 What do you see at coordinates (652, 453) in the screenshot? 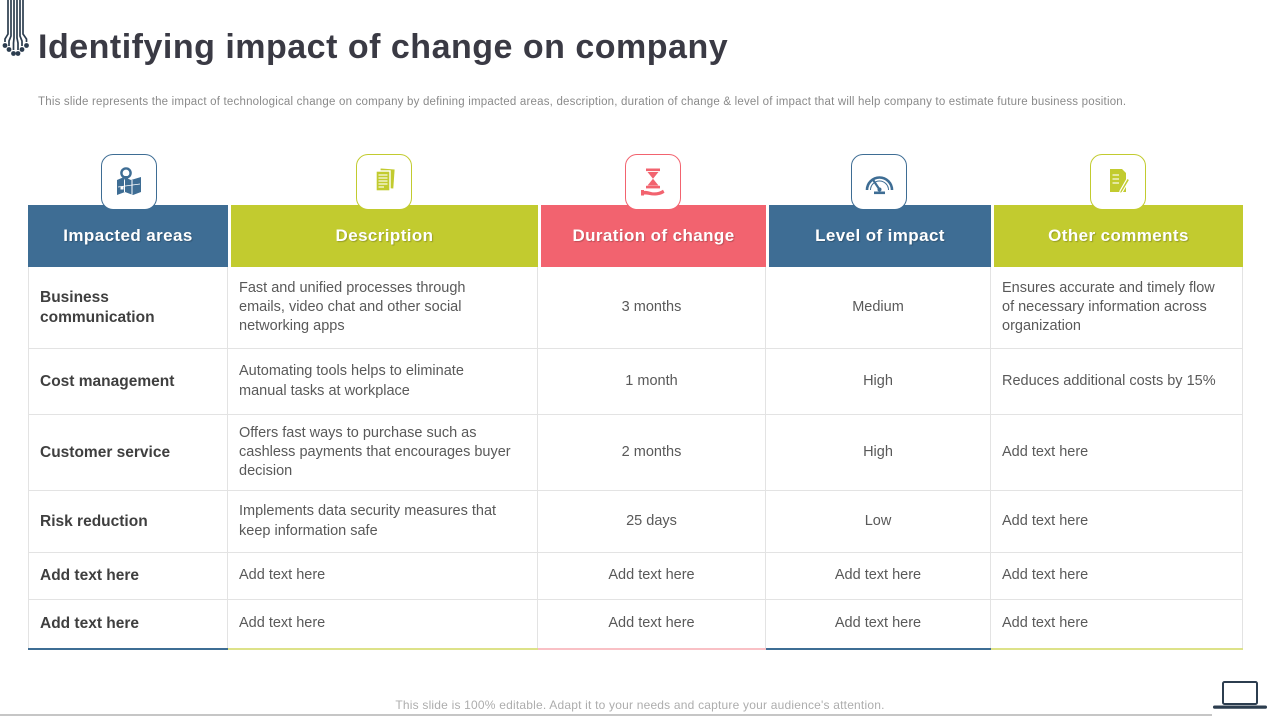
I see `cell-duration: 2 months` at bounding box center [652, 453].